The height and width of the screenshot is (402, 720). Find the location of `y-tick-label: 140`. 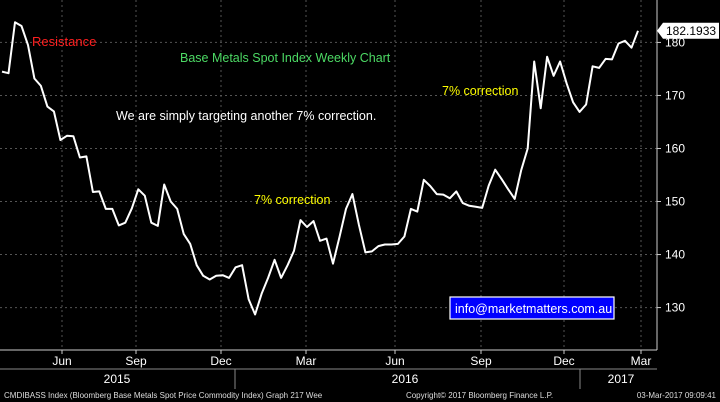

y-tick-label: 140 is located at coordinates (675, 255).